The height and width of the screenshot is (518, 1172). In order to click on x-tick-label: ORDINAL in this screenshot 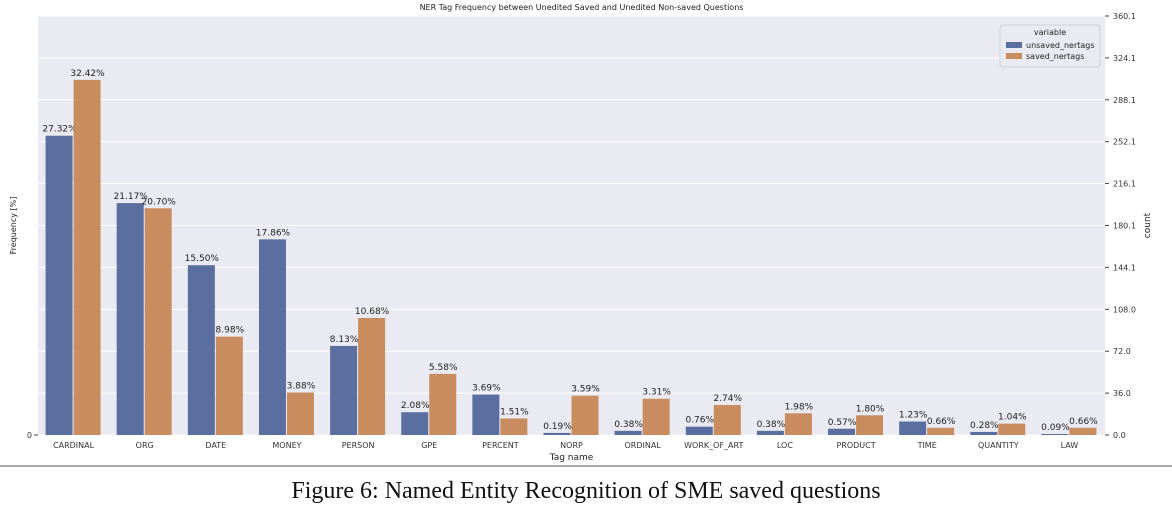, I will do `click(642, 445)`.